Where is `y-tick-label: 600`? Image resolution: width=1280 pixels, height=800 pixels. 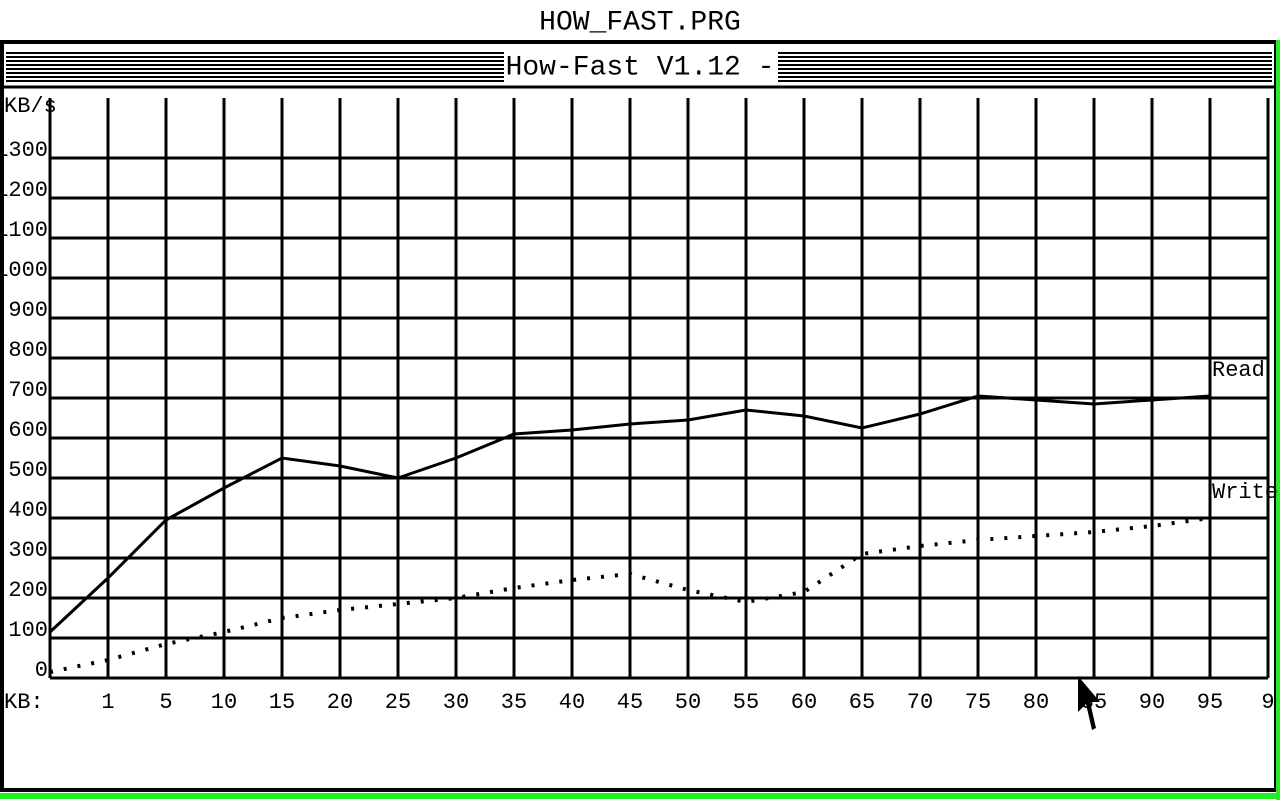 y-tick-label: 600 is located at coordinates (28, 430).